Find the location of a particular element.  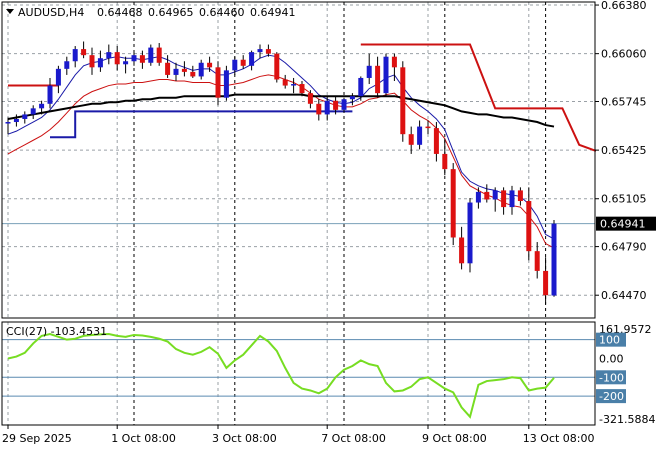

time-tick-label: 7 Oct 08:00 is located at coordinates (353, 438).